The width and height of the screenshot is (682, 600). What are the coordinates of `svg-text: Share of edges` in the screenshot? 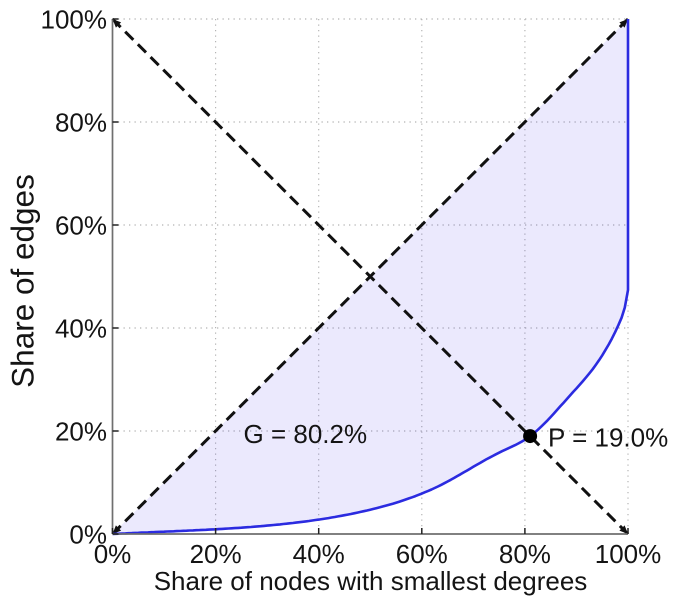 It's located at (23, 281).